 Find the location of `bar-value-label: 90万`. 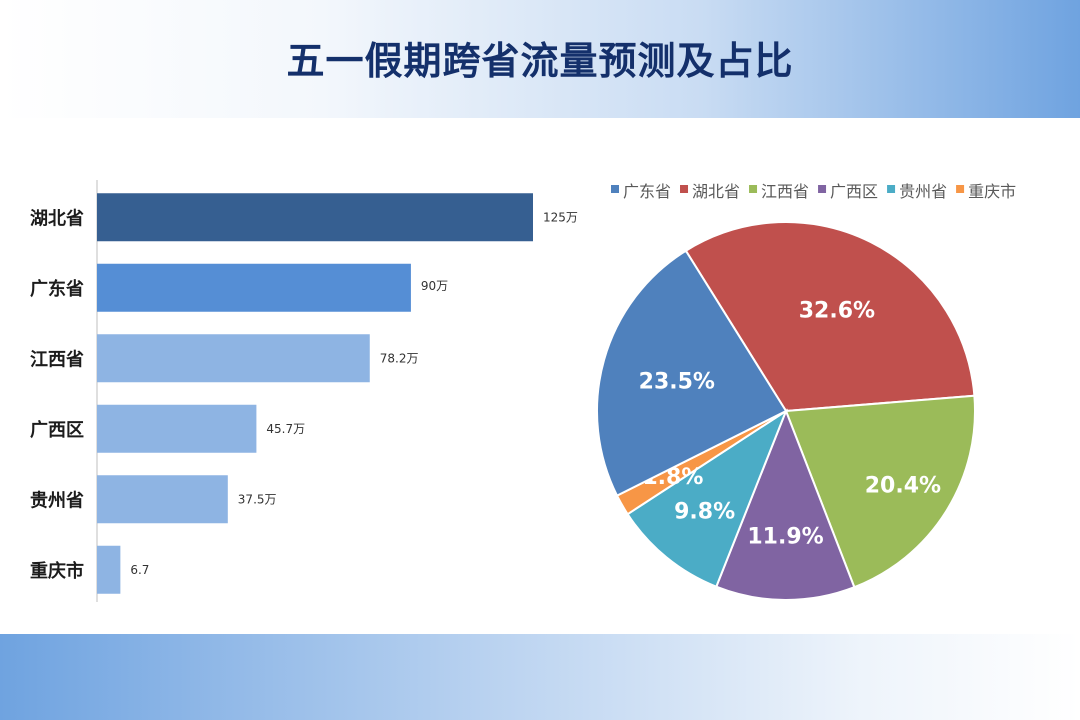

bar-value-label: 90万 is located at coordinates (434, 286).